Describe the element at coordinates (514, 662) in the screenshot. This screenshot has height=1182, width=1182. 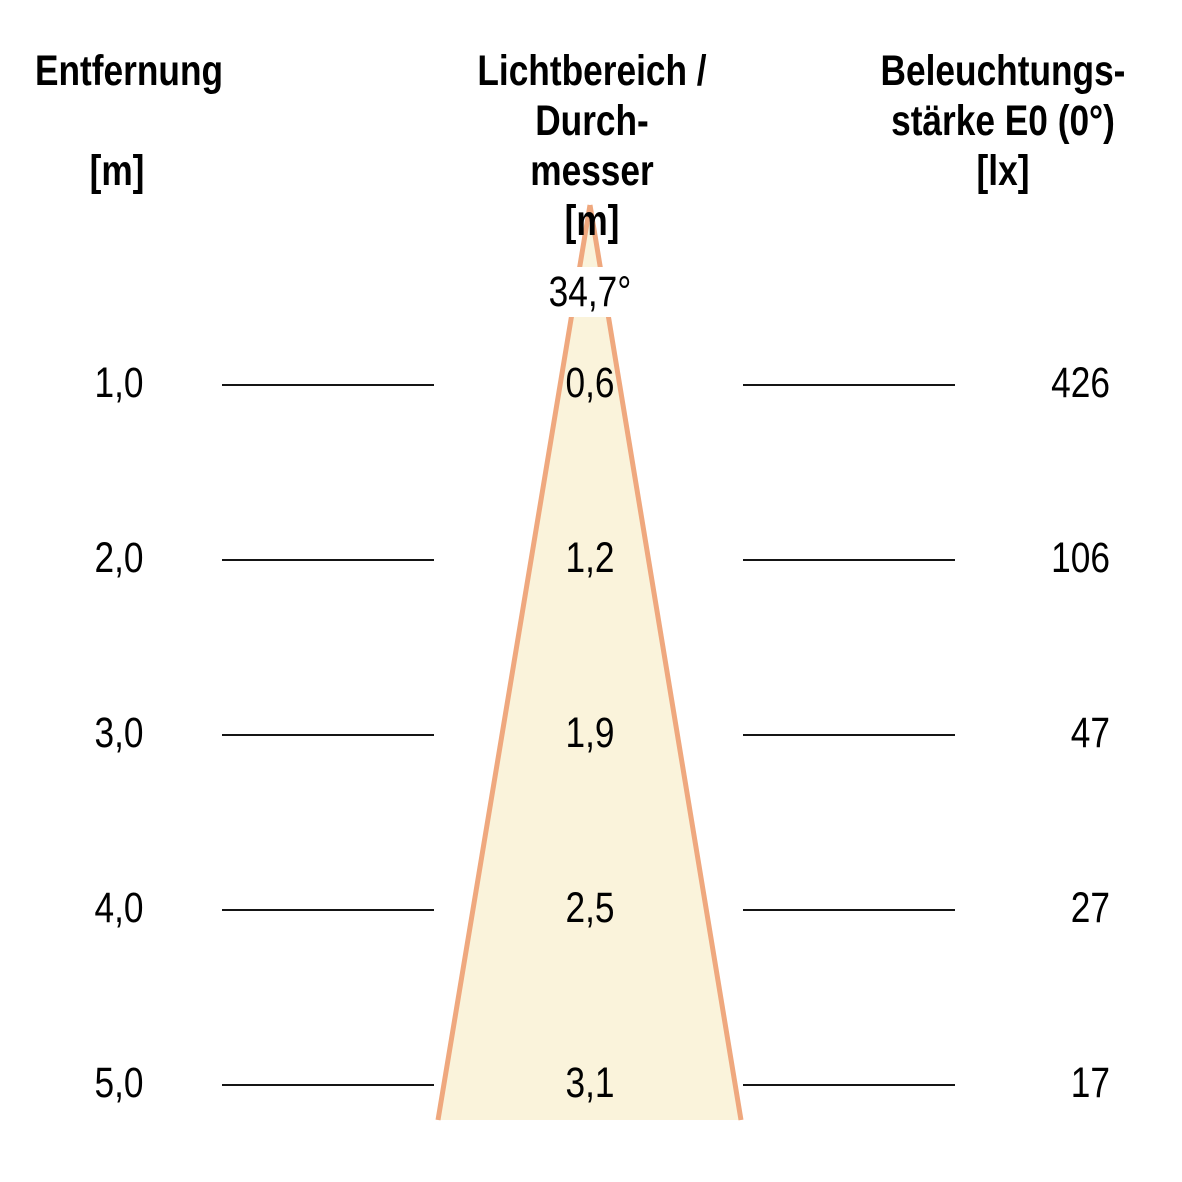
I see `cone-edge-left` at that location.